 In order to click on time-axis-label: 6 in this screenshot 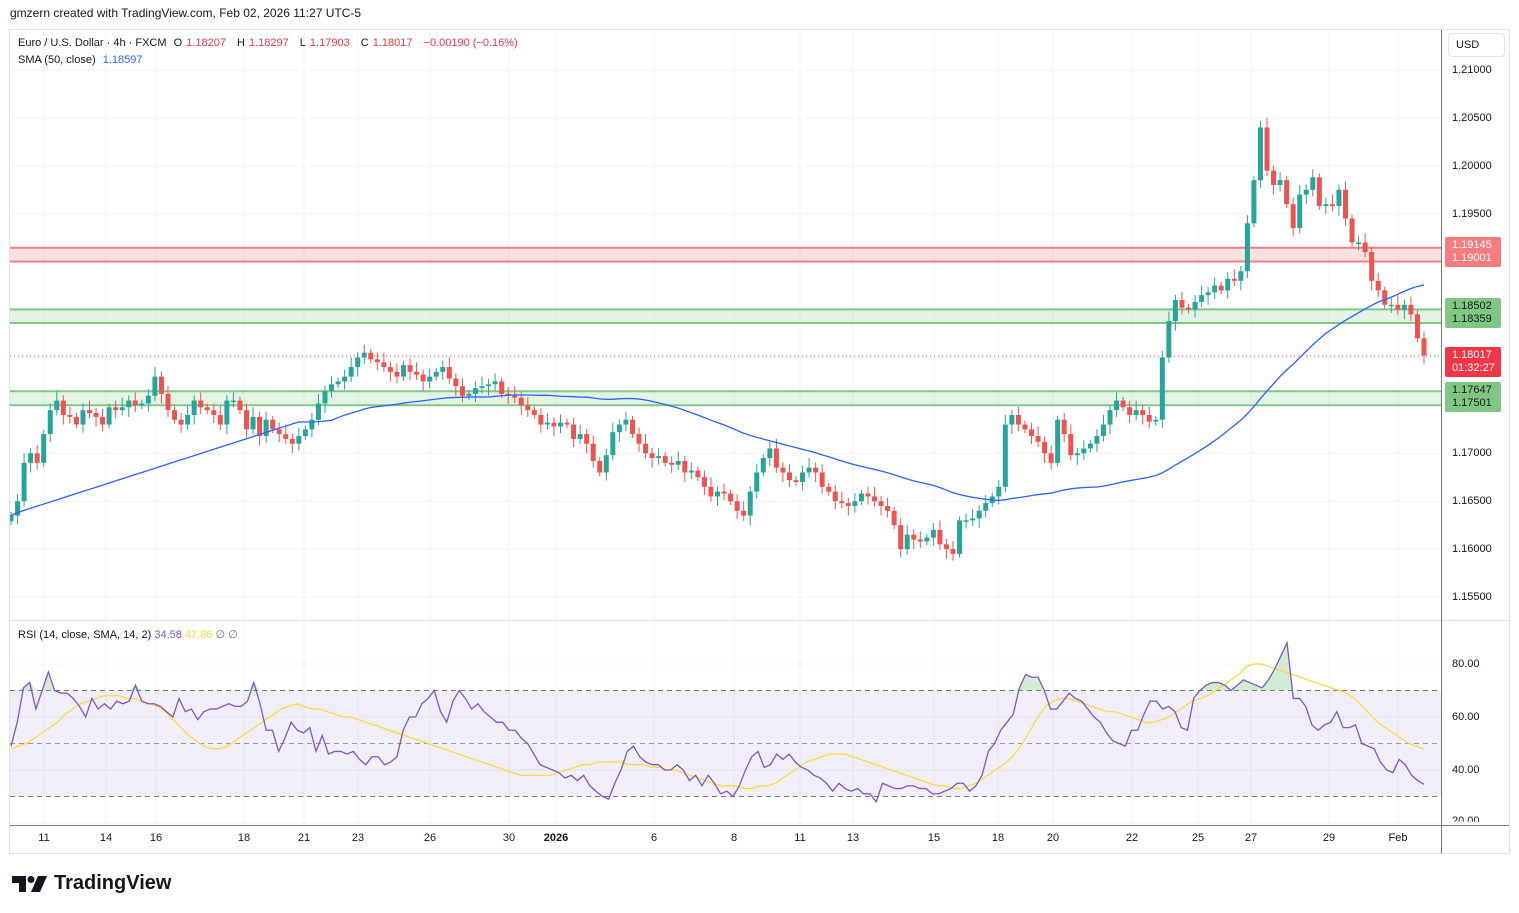, I will do `click(654, 838)`.